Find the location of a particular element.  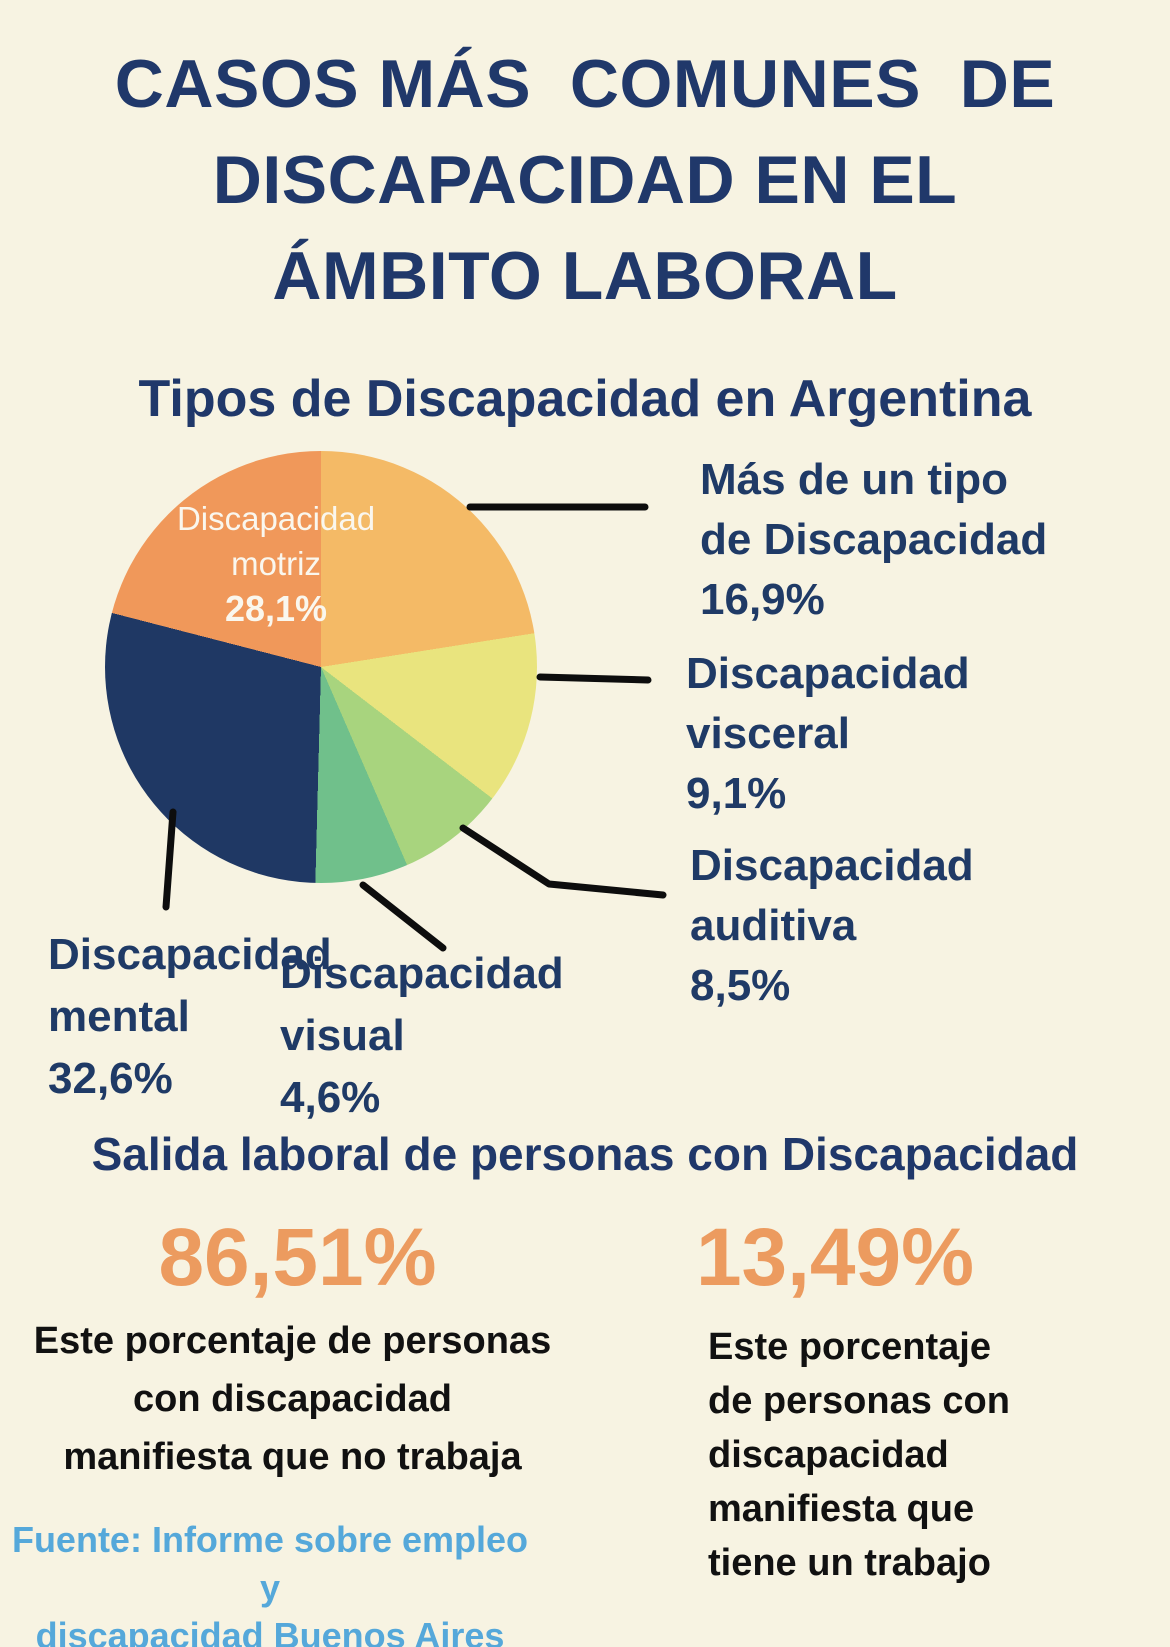

pie-inner-label-text: Discapacidad motriz is located at coordinates (276, 541).